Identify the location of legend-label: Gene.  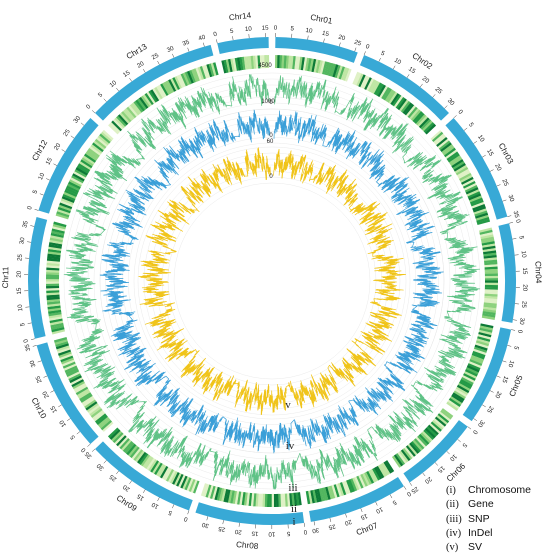
(481, 504).